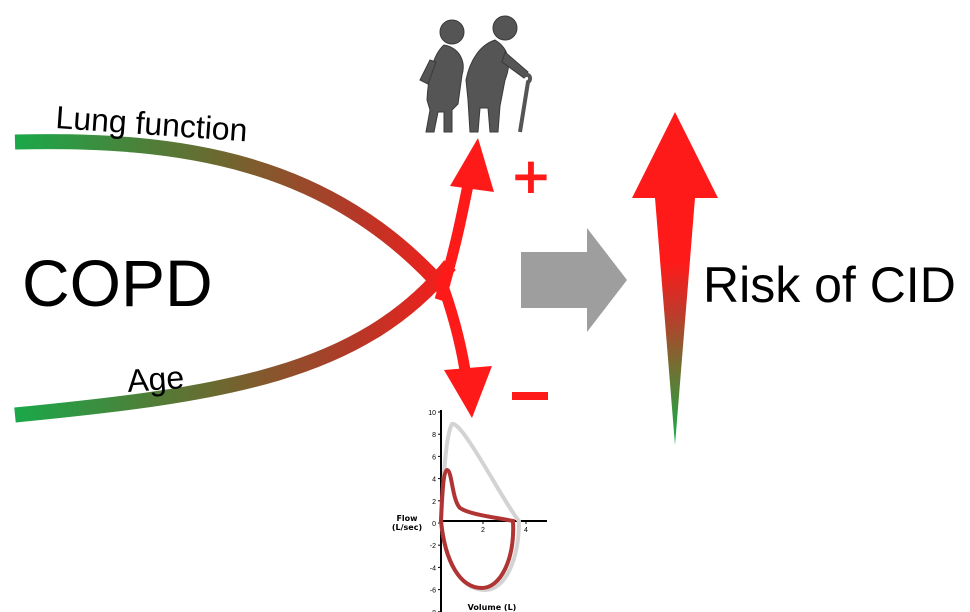 The width and height of the screenshot is (970, 612). I want to click on copd-flow-volume-loop, so click(477, 529).